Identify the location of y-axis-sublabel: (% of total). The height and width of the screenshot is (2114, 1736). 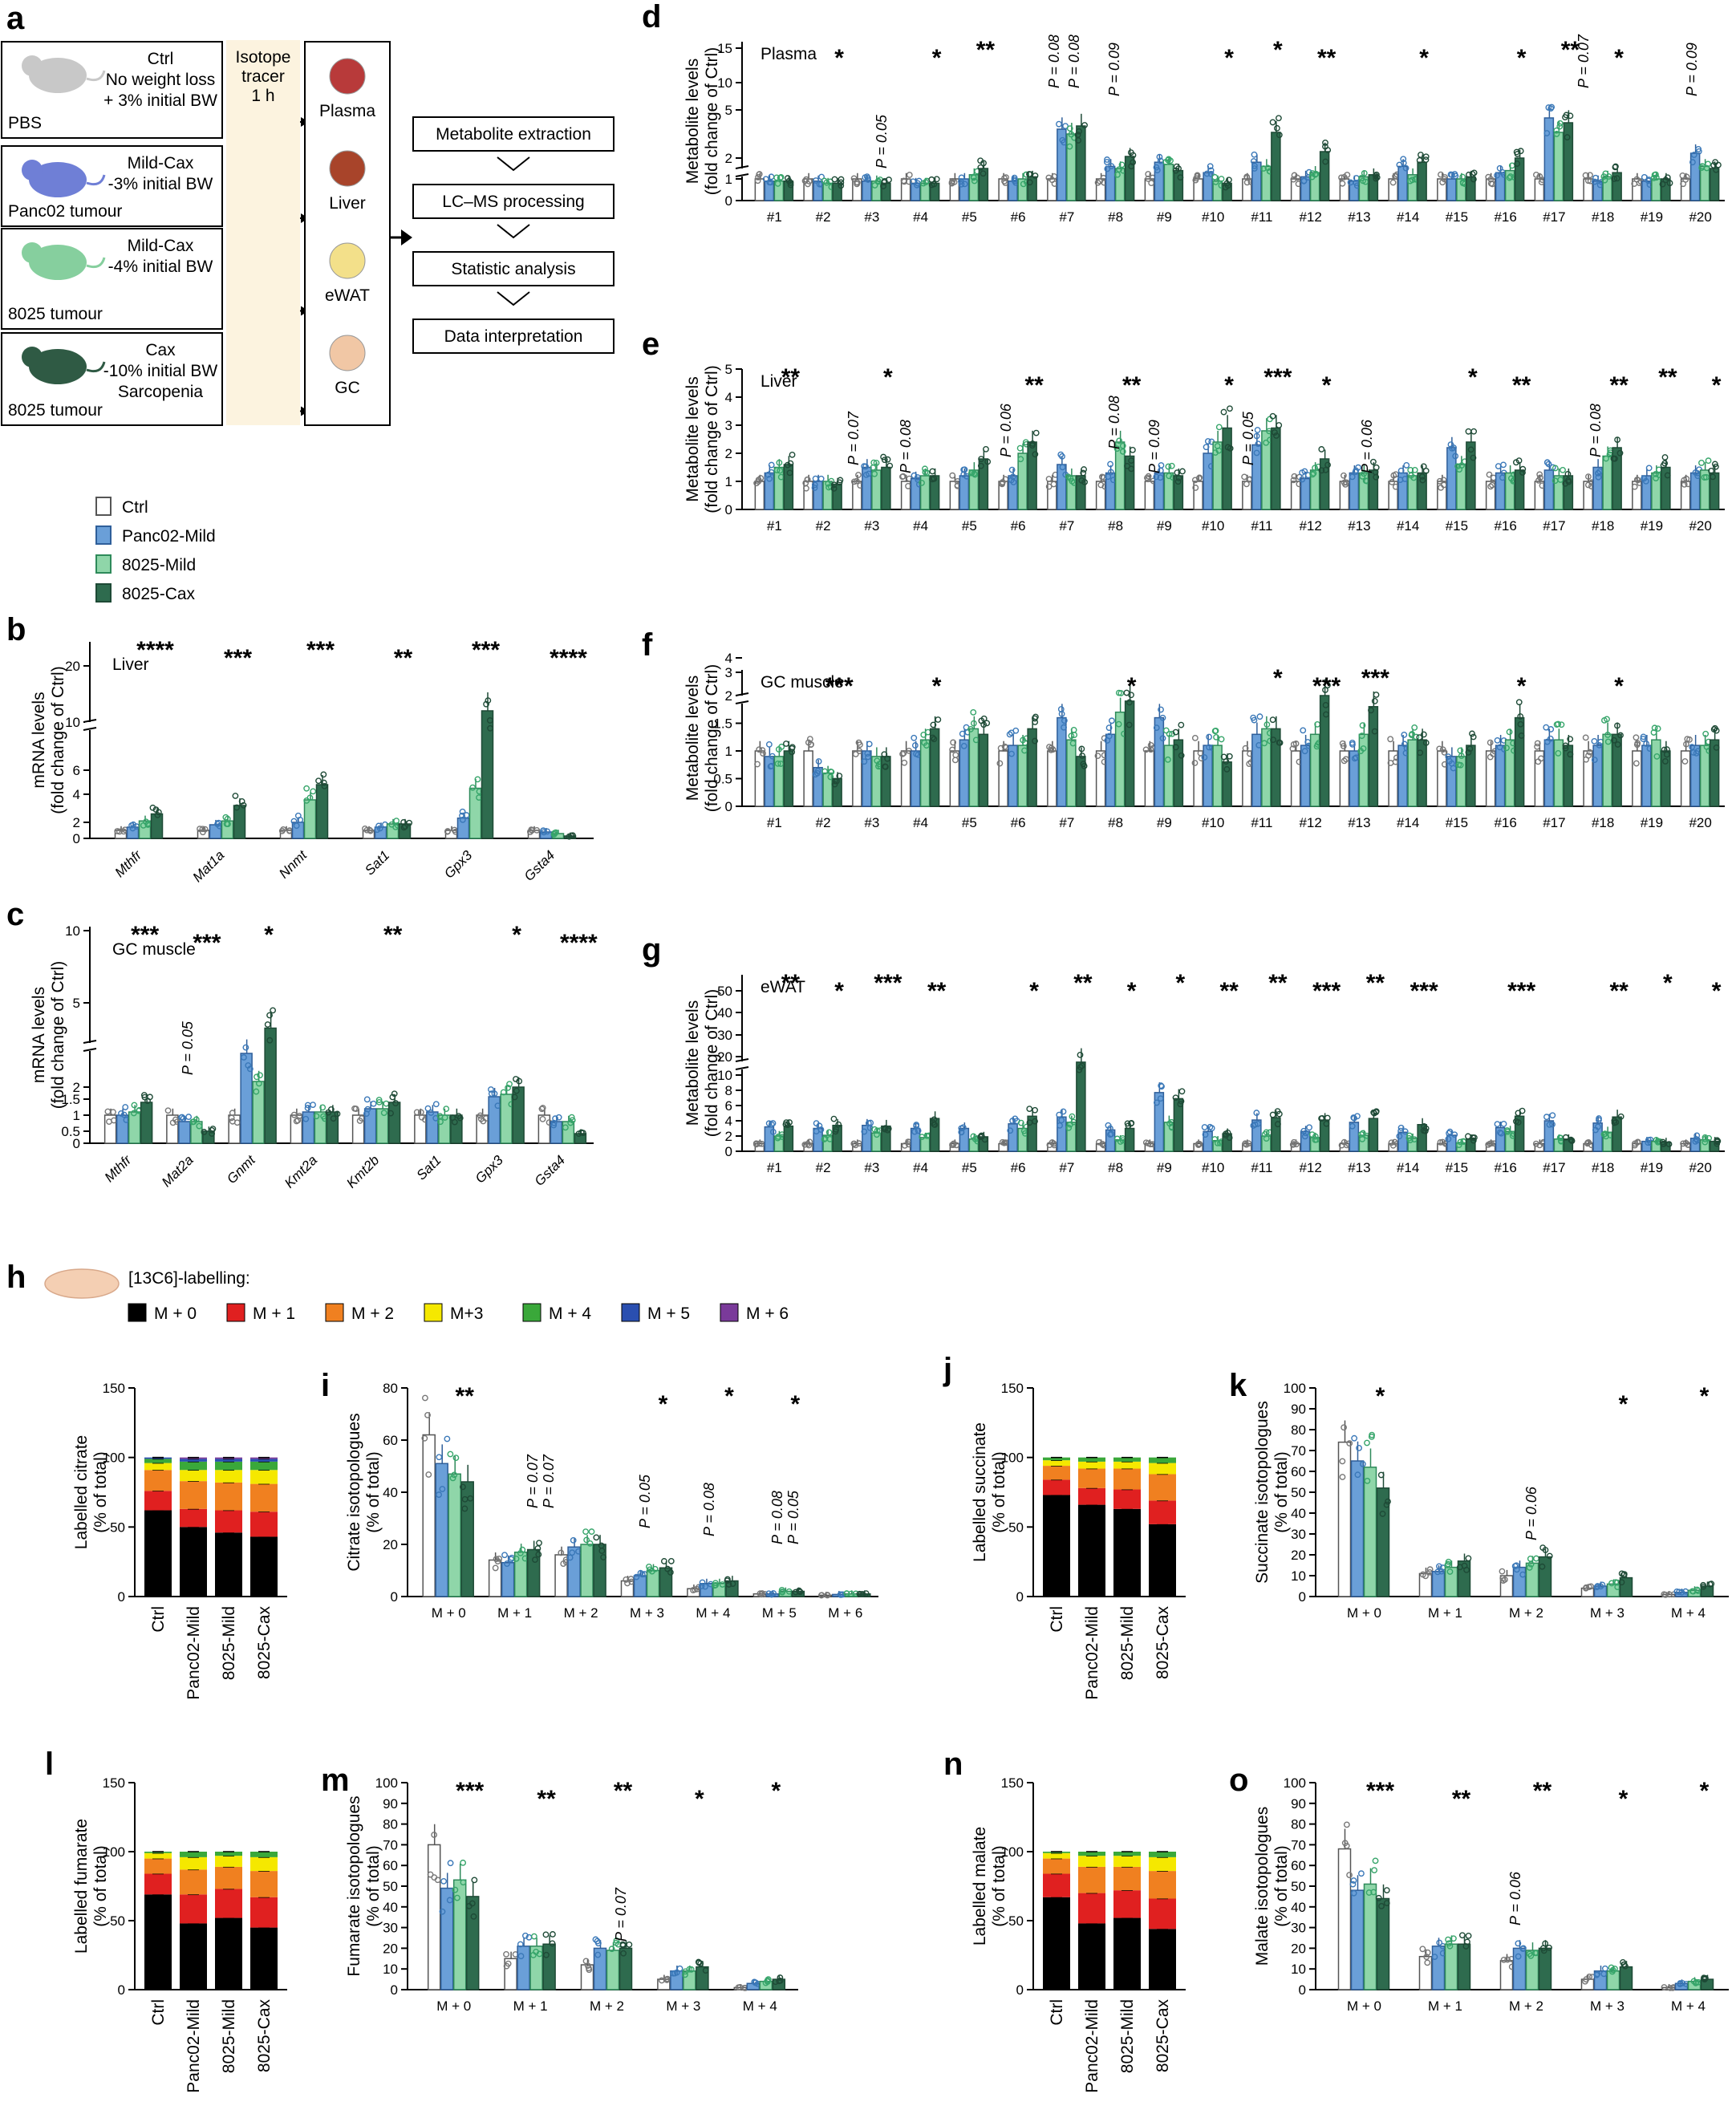
(101, 1492).